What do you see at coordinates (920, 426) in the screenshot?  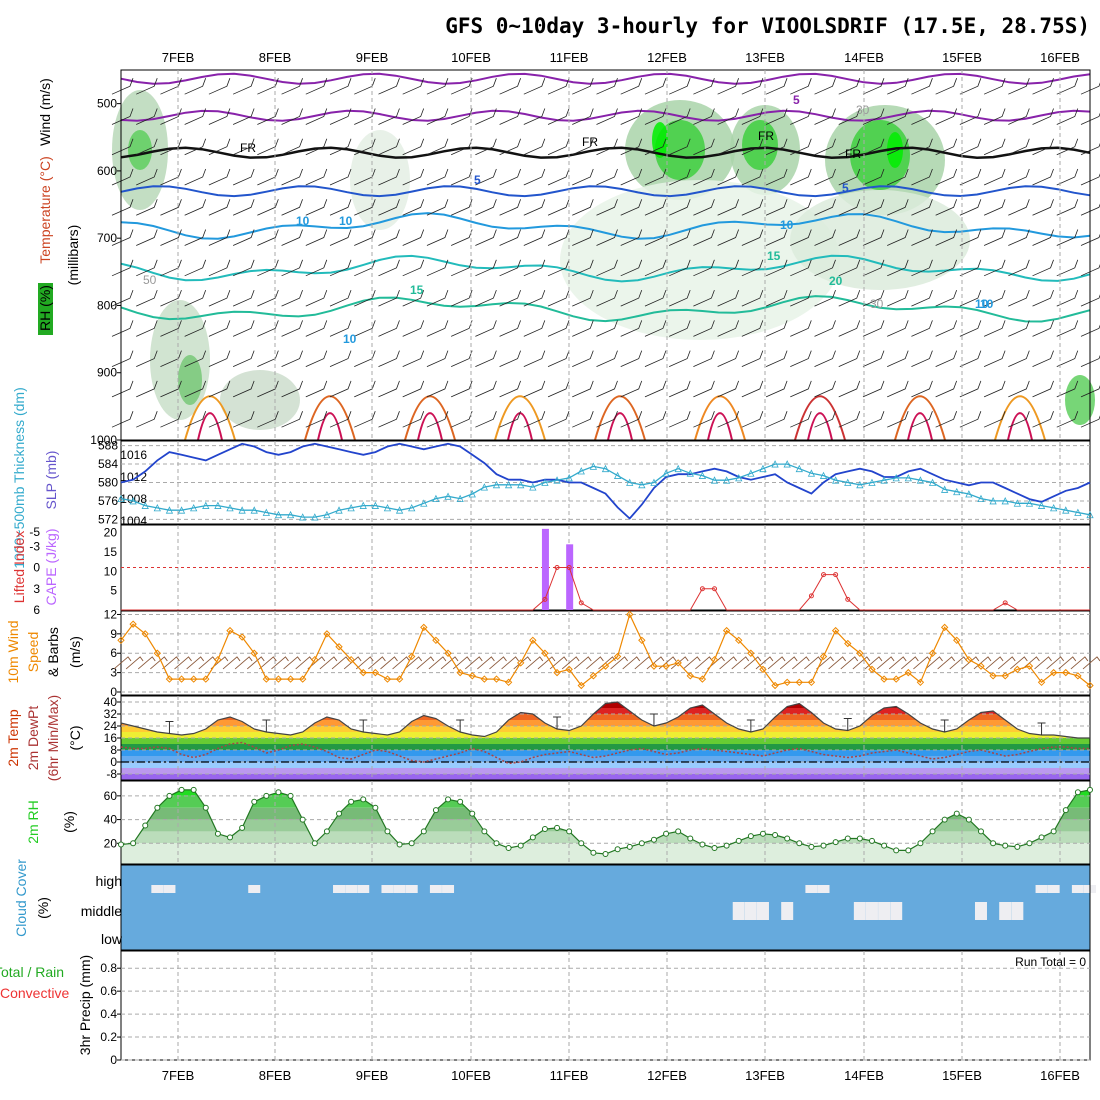 I see `temperature-contour` at bounding box center [920, 426].